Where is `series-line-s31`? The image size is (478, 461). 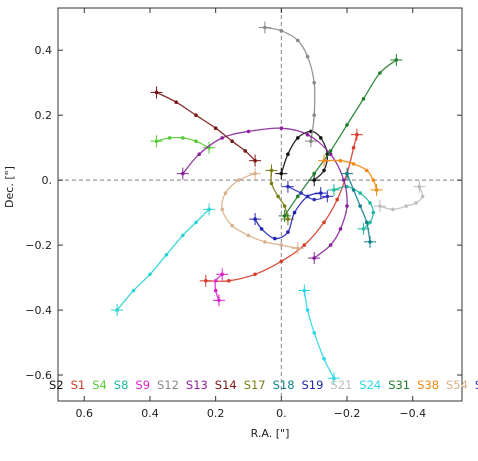
series-line-s31 is located at coordinates (340, 138).